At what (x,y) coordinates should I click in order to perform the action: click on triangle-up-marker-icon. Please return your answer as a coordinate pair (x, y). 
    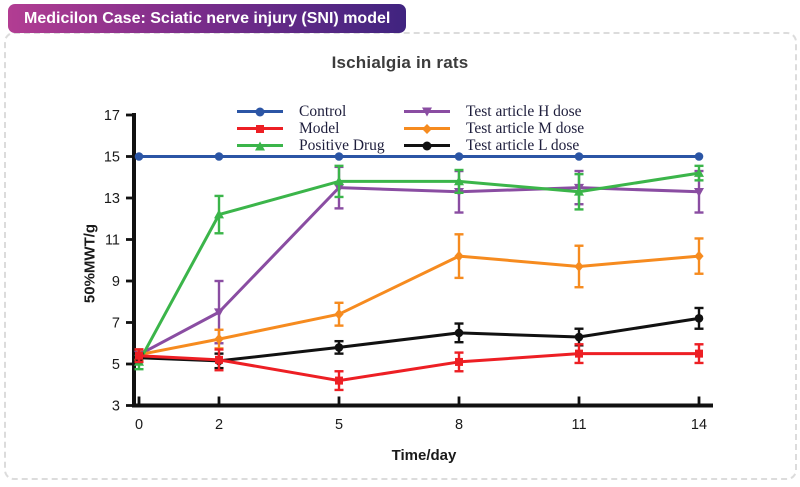
    Looking at the image, I should click on (260, 145).